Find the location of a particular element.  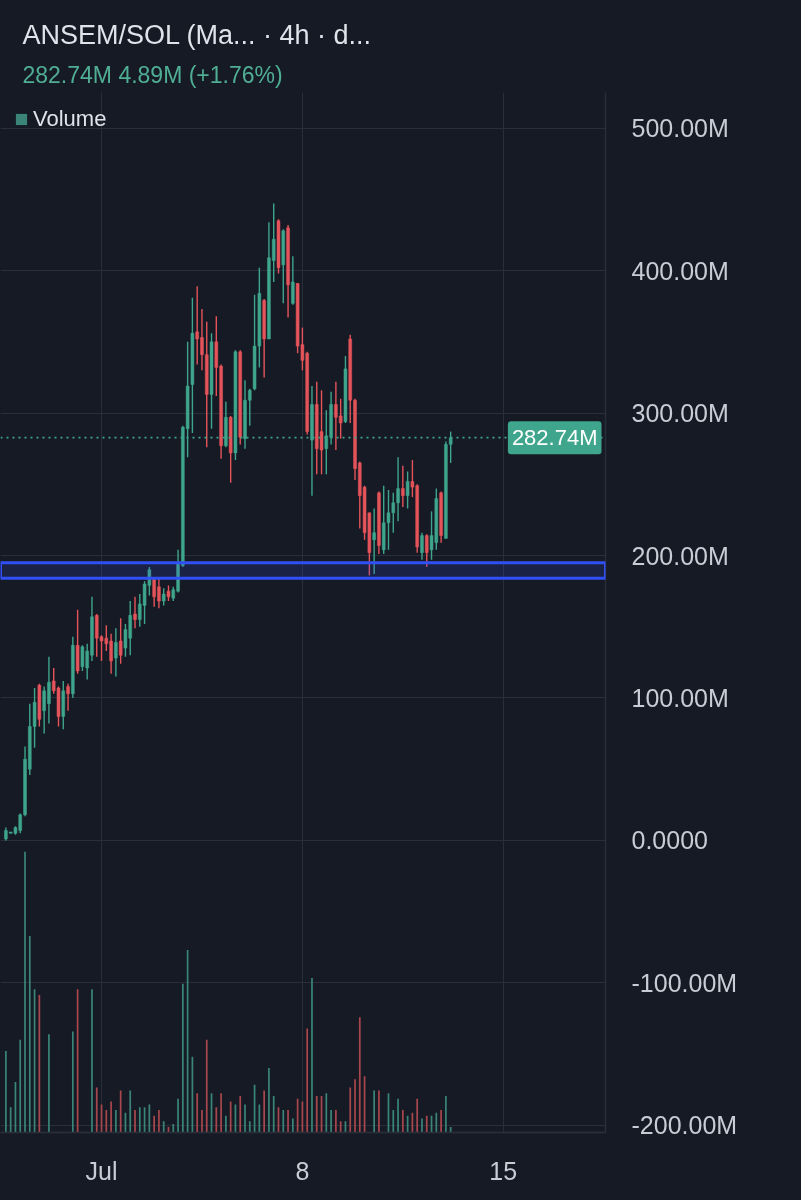

legend-label: Volume is located at coordinates (70, 119).